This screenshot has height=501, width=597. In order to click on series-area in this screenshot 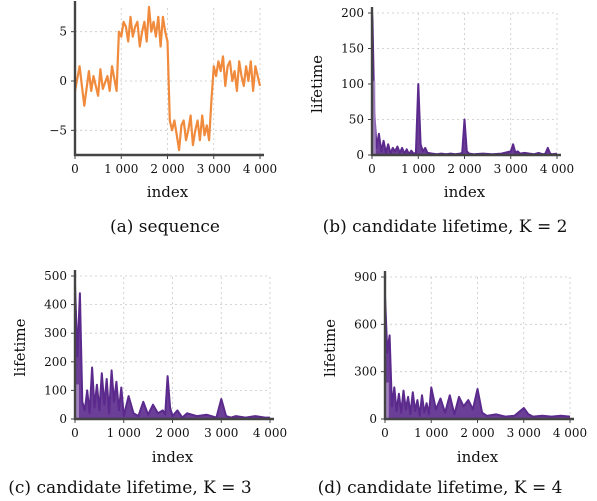, I will do `click(464, 84)`.